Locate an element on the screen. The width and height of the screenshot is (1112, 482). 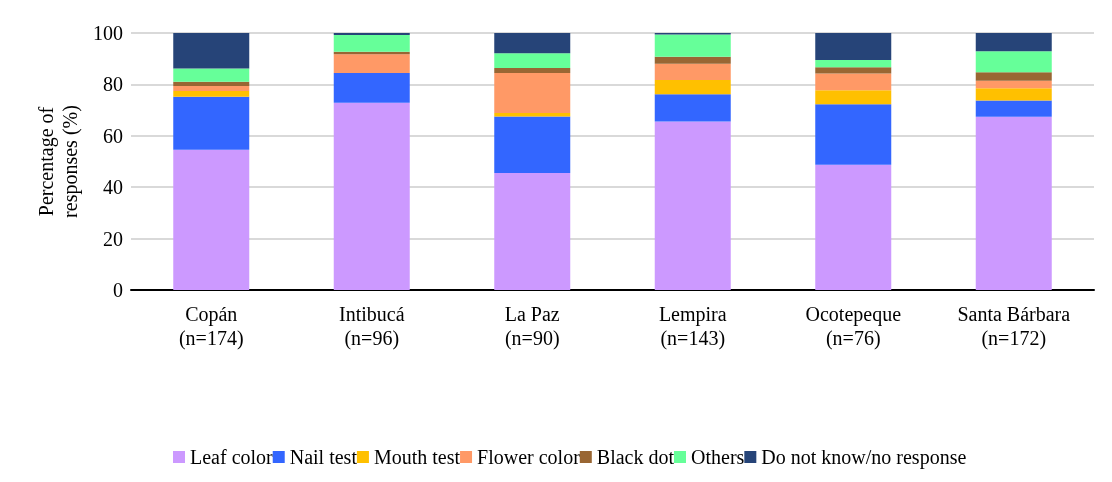
x-tick-label: Intibucá (n=96) is located at coordinates (371, 326).